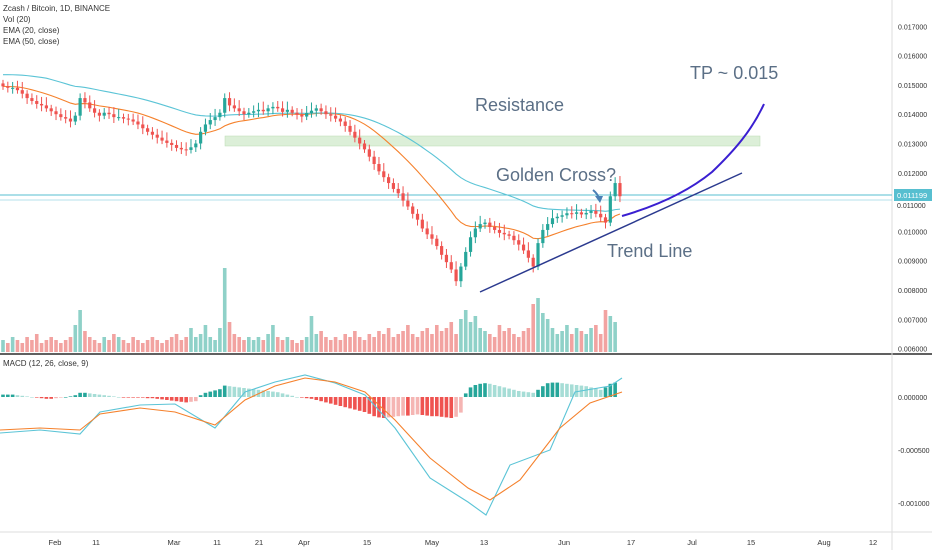  What do you see at coordinates (912, 195) in the screenshot?
I see `current-price-label: 0.011199` at bounding box center [912, 195].